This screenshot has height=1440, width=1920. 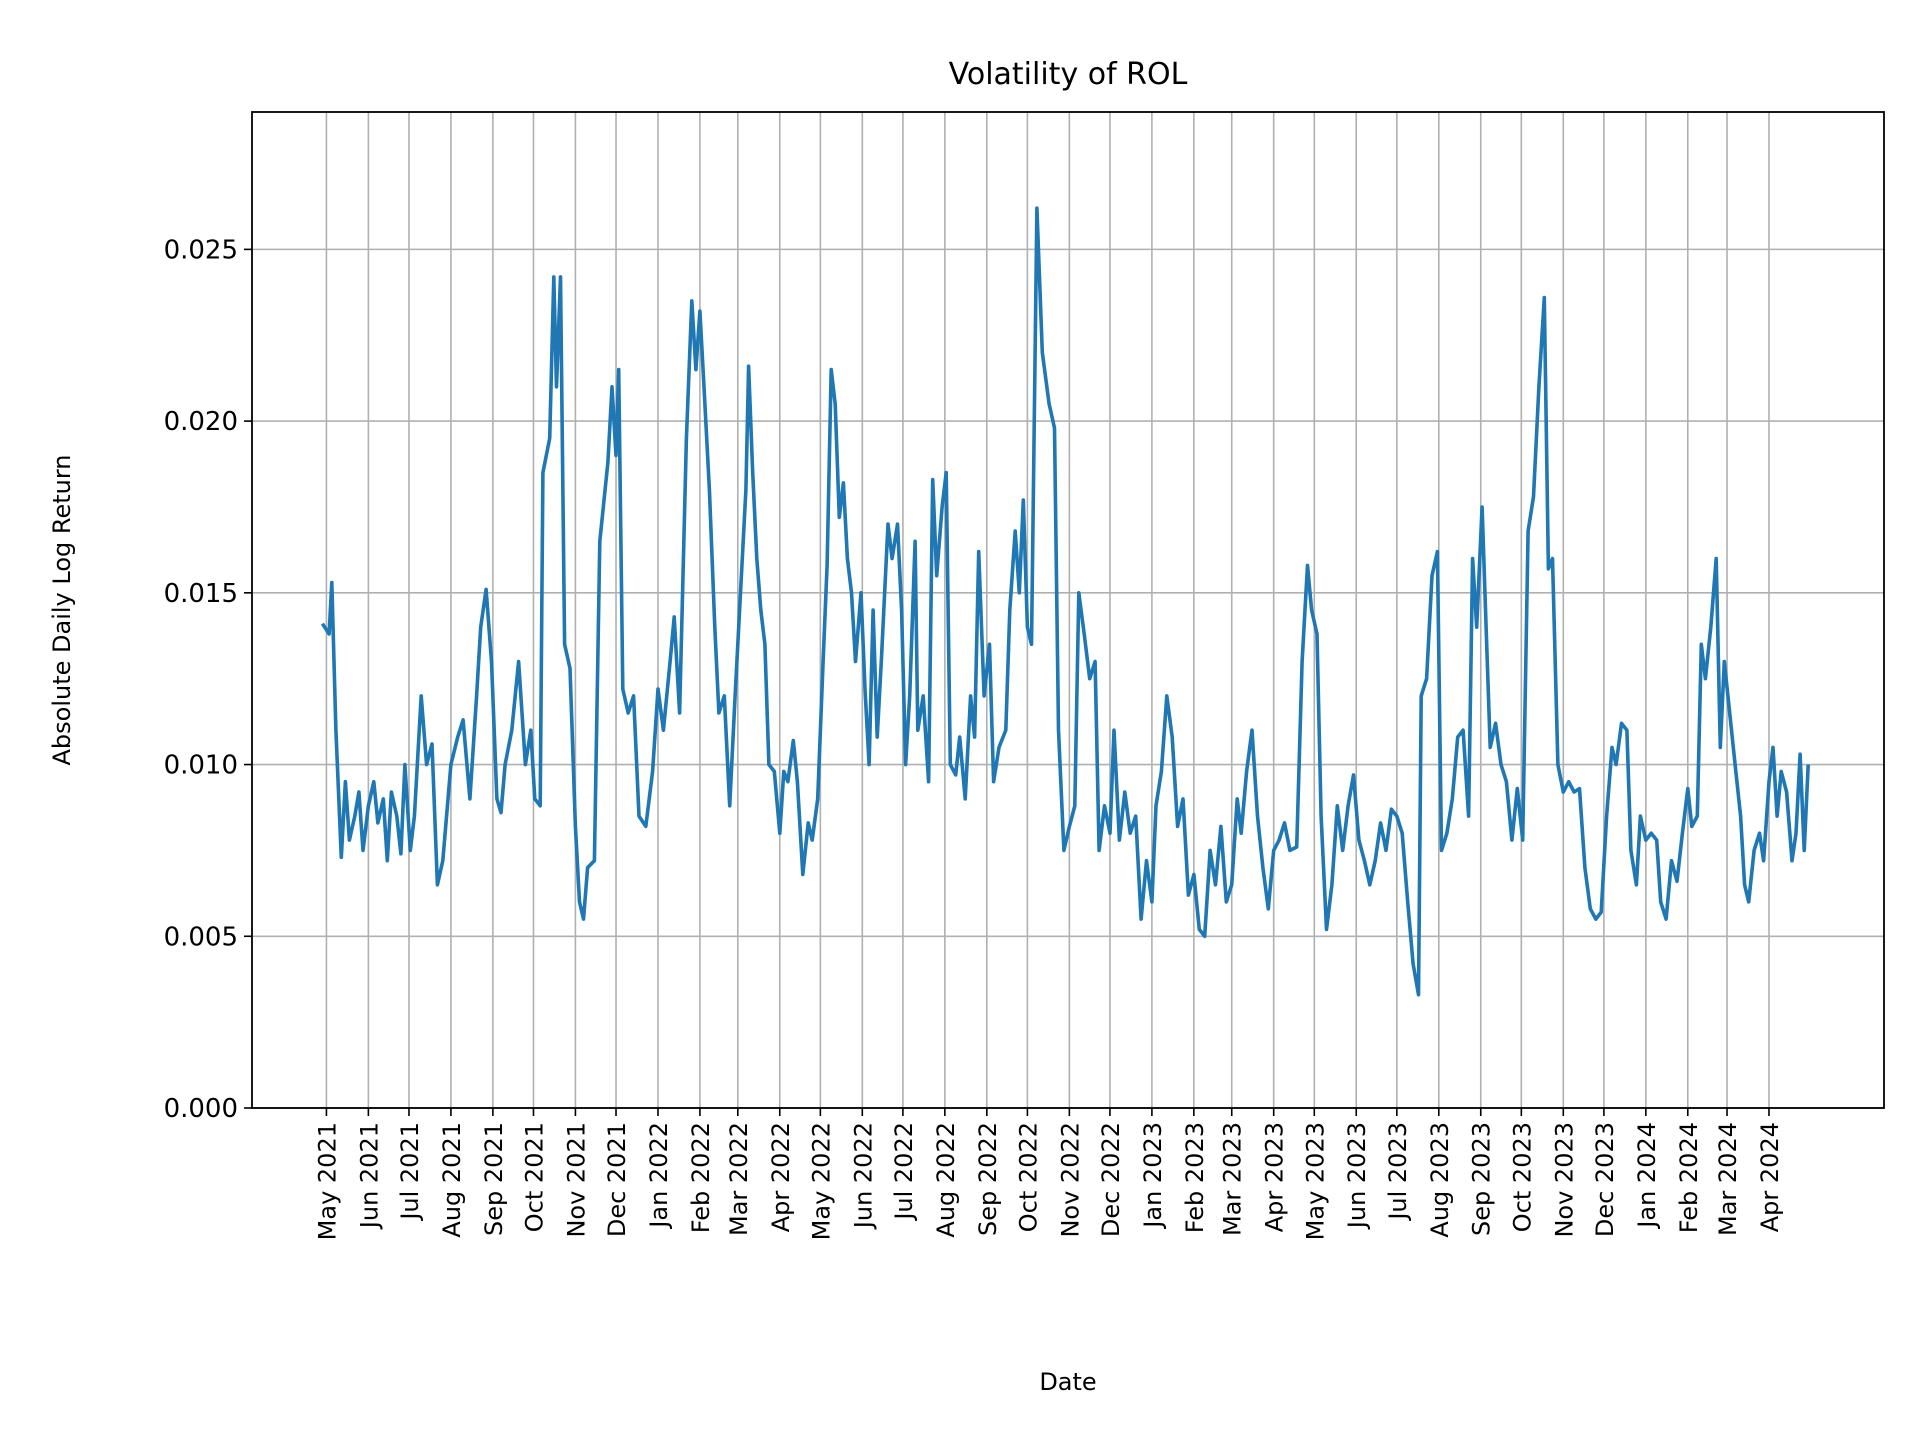 I want to click on x-tick-label: Mar 2024, so click(x=1728, y=1179).